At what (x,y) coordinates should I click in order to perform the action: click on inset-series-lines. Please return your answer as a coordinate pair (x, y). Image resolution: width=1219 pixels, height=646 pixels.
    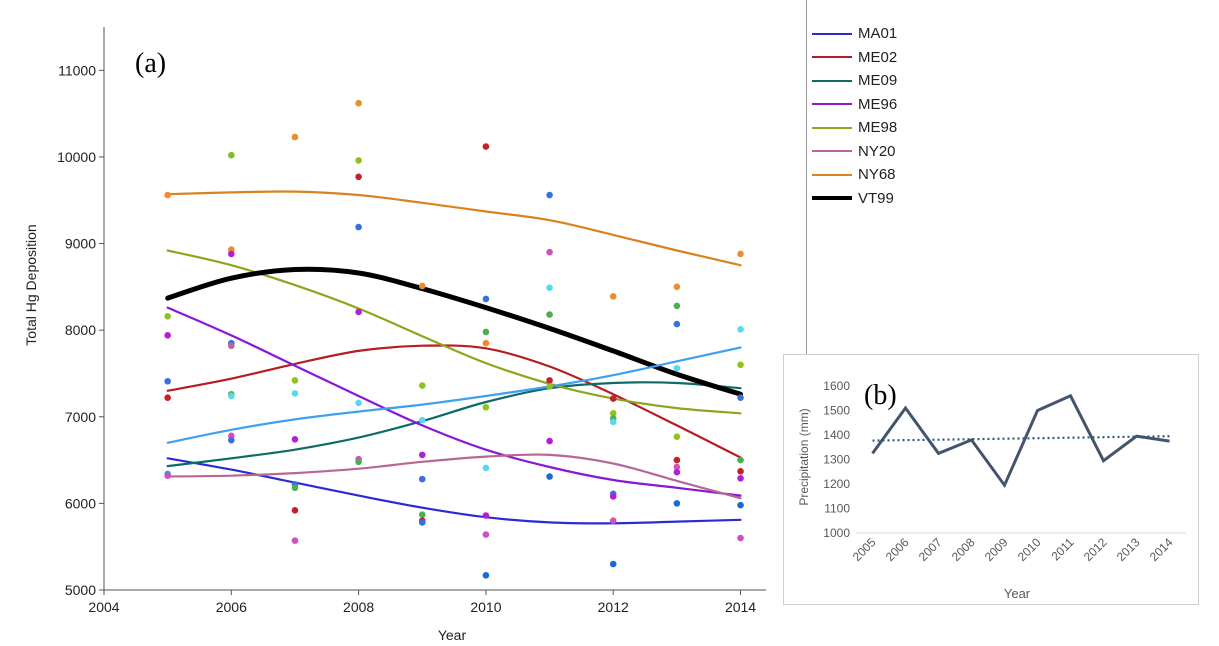
    Looking at the image, I should click on (1020, 441).